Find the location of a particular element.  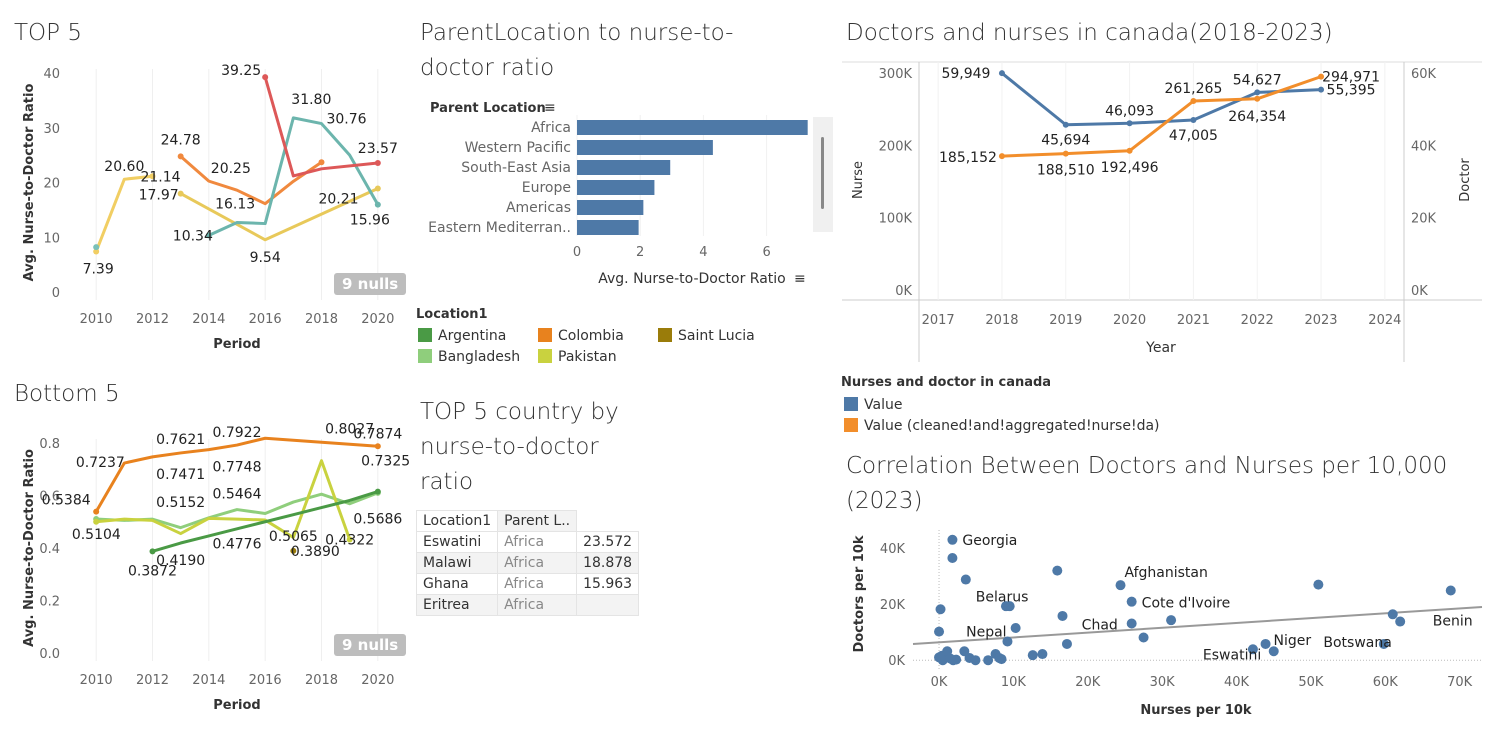

table-row: Eritrea Africa is located at coordinates (527, 605).